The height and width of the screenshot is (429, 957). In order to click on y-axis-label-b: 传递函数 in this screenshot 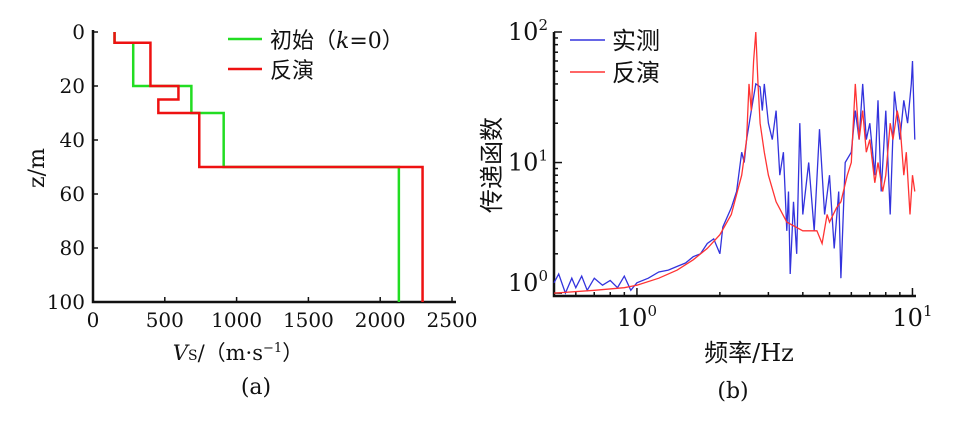, I will do `click(492, 165)`.